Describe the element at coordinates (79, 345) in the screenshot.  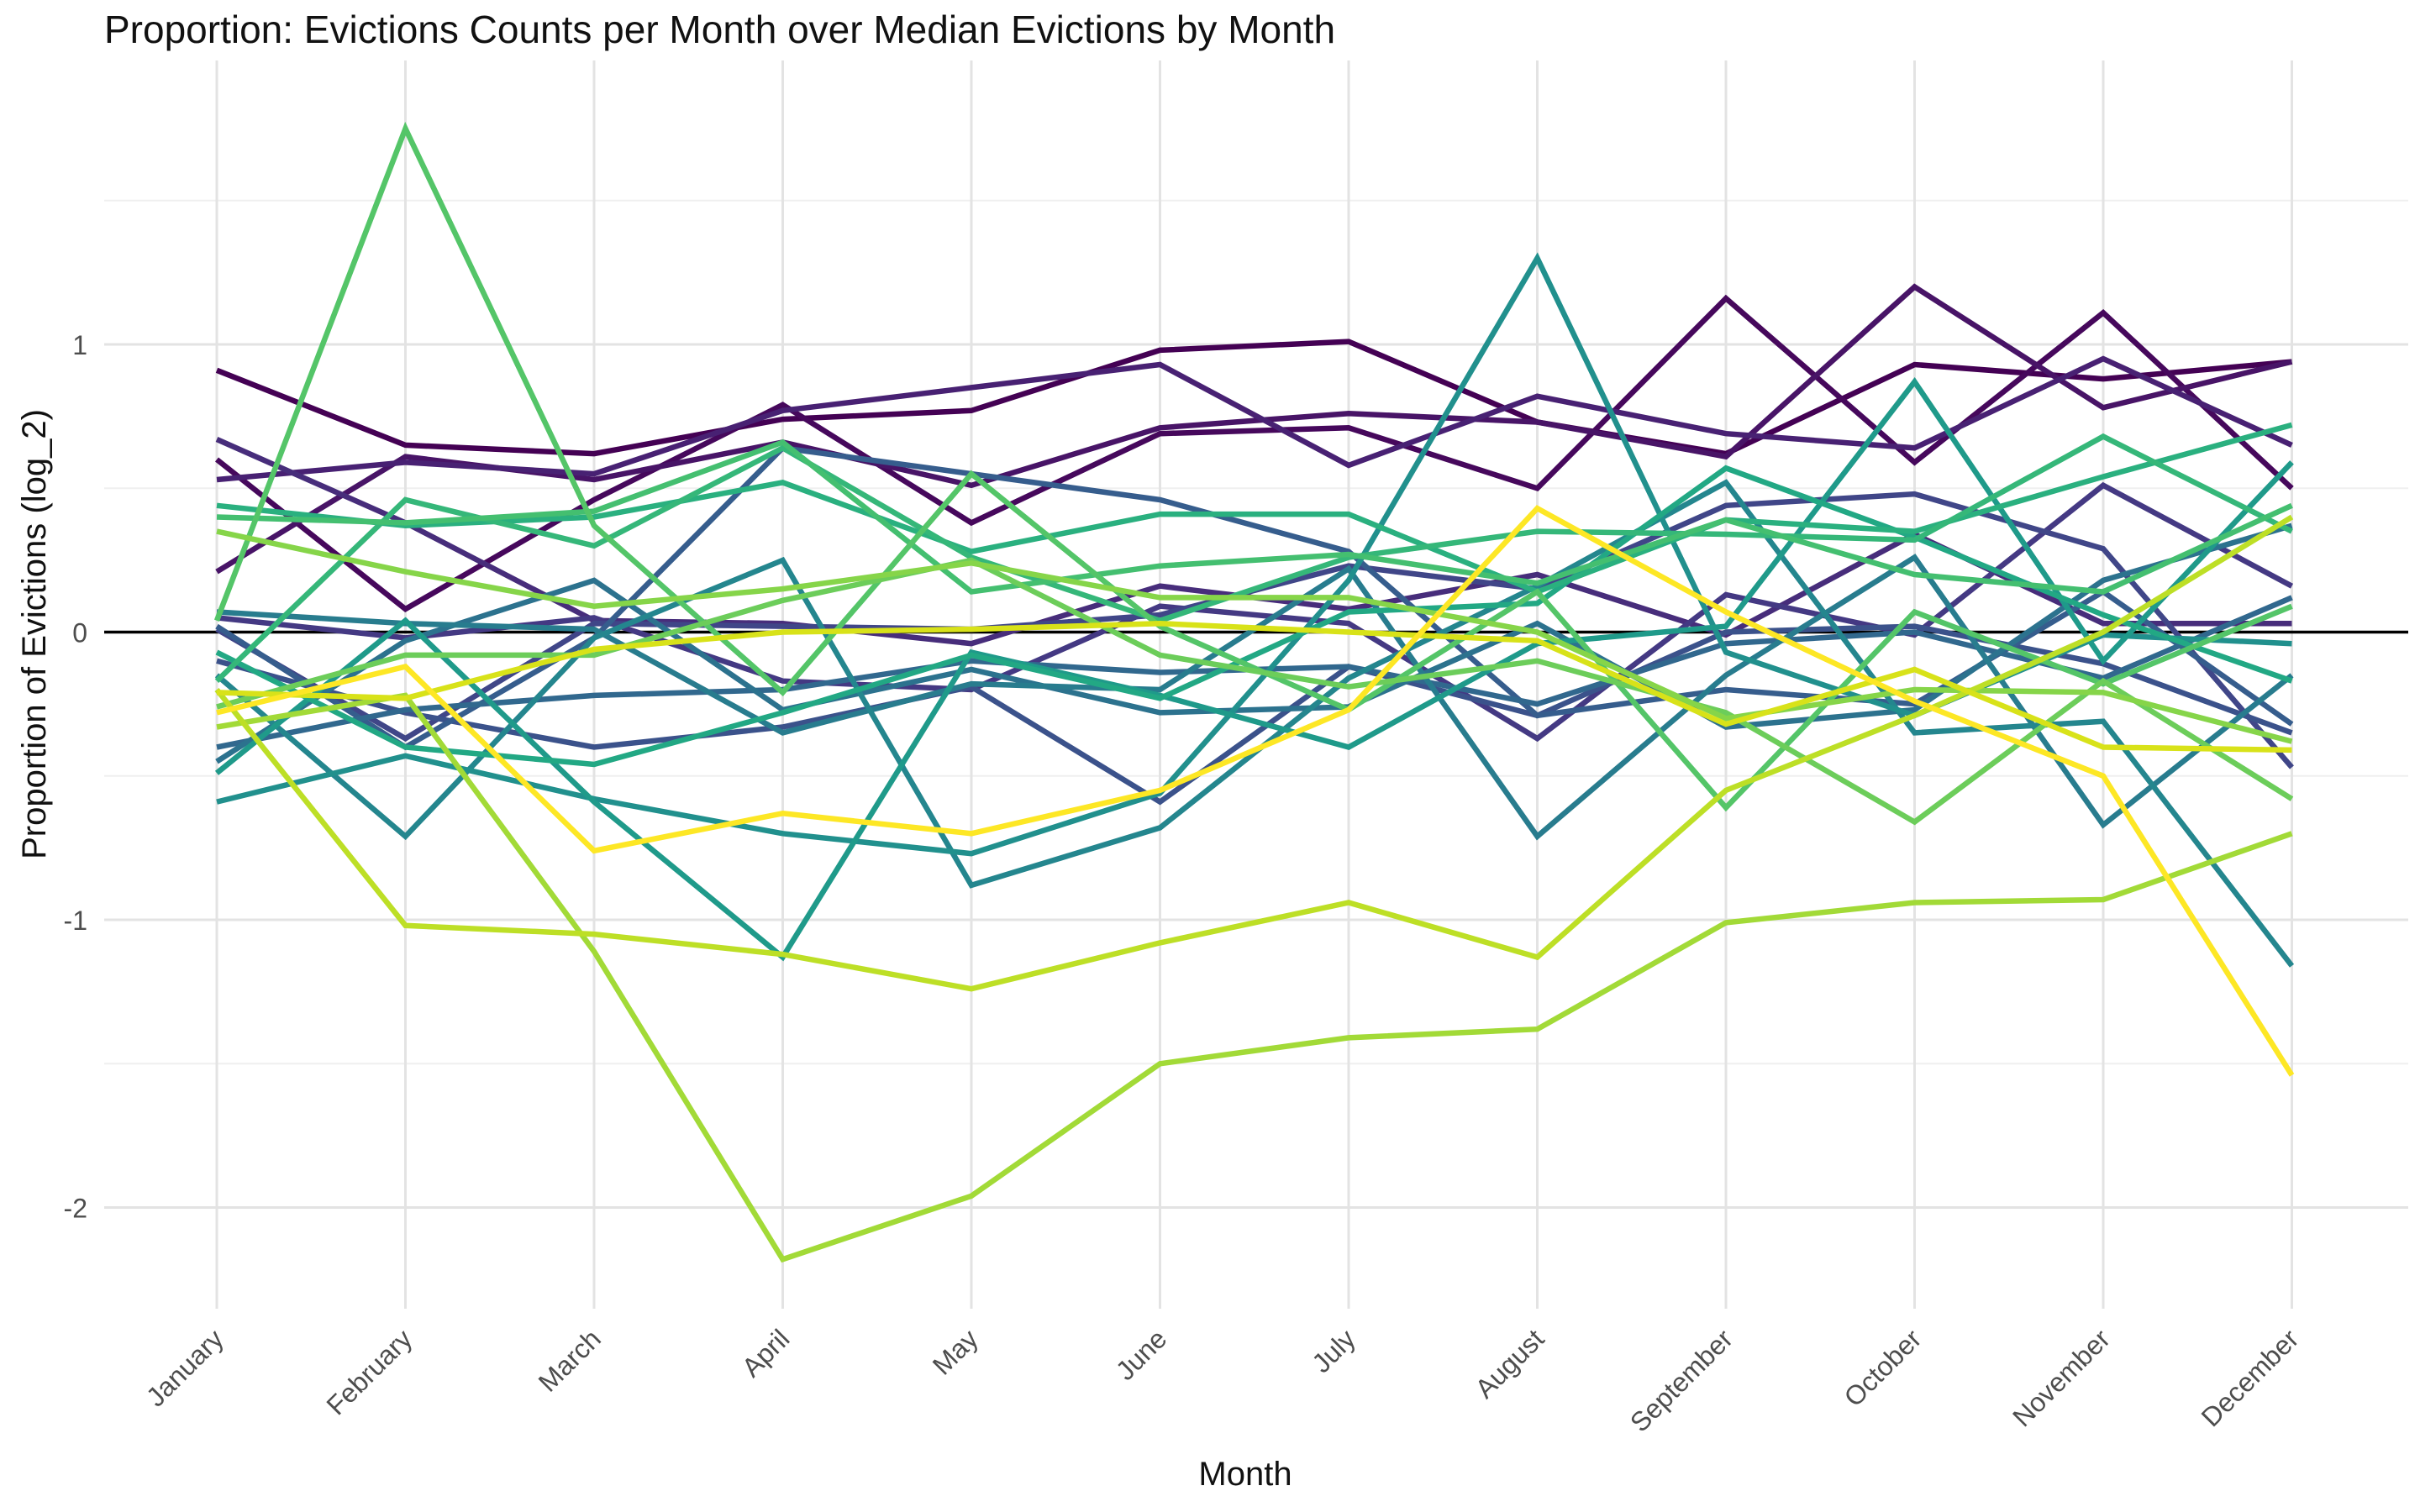
I see `y-tick-label: 1` at that location.